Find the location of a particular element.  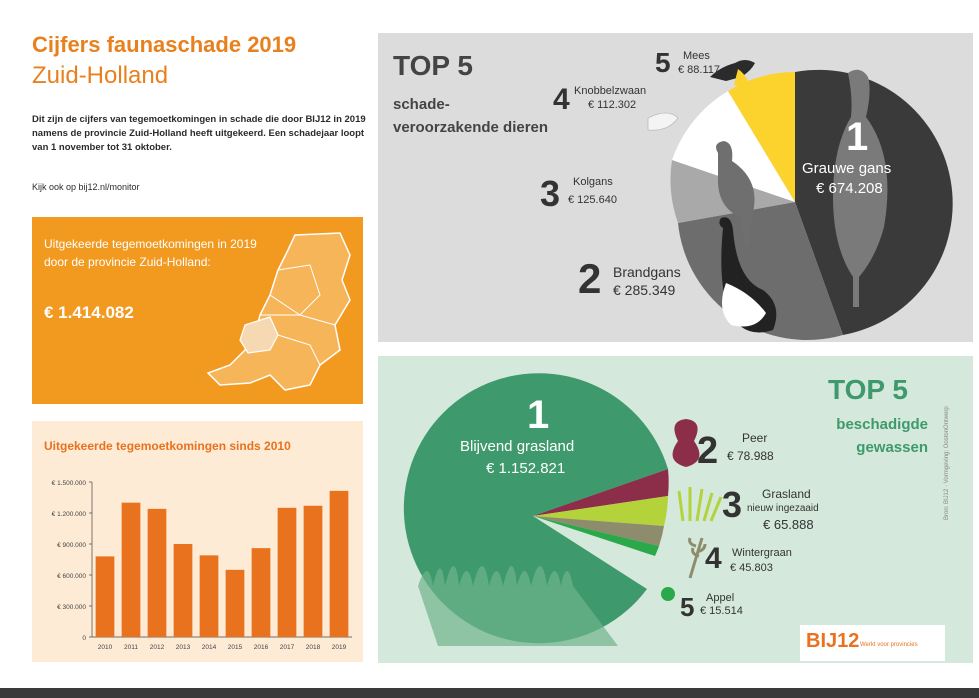

peer-icon is located at coordinates (686, 443).